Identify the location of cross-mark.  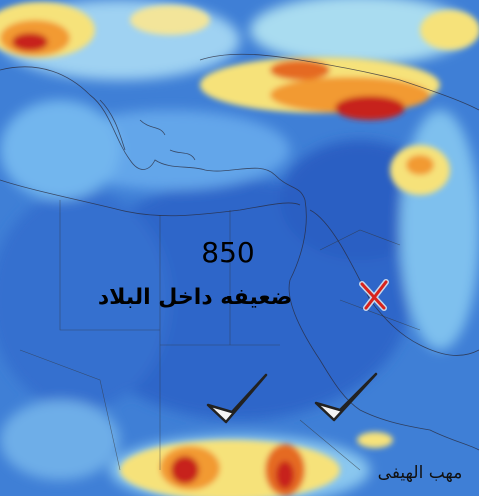
(374, 295).